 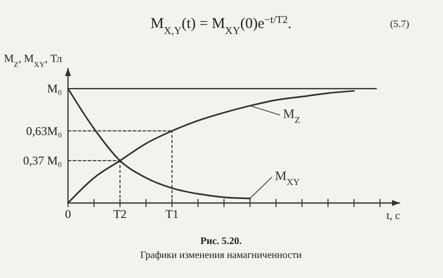 What do you see at coordinates (54, 89) in the screenshot?
I see `y-tick-label: M₀` at bounding box center [54, 89].